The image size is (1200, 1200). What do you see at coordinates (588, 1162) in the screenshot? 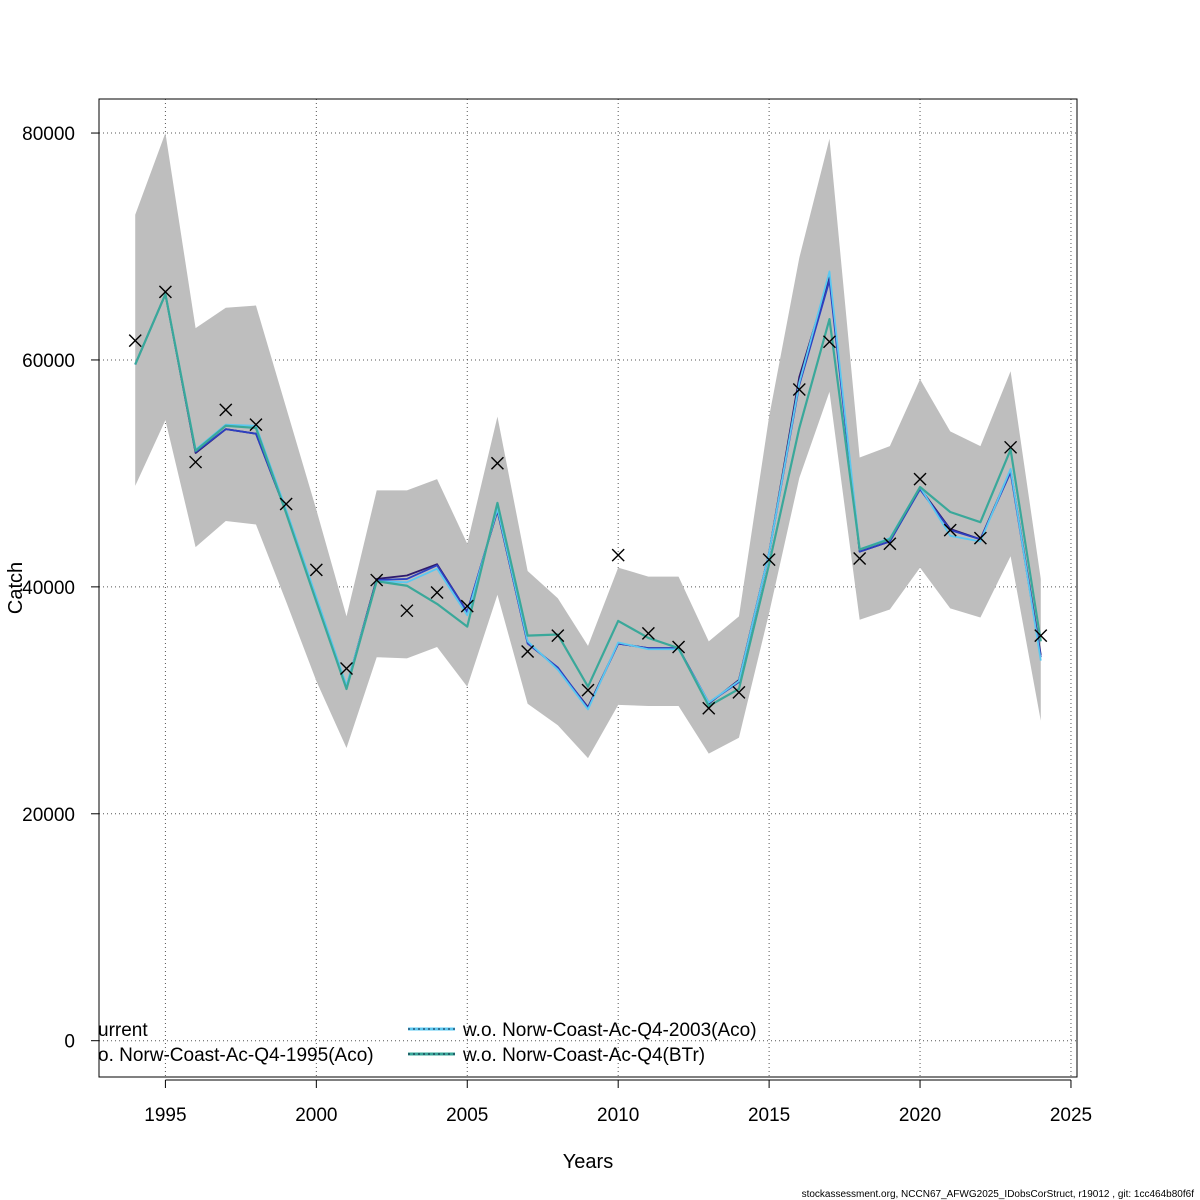
I see `x-axis-title: Years` at bounding box center [588, 1162].